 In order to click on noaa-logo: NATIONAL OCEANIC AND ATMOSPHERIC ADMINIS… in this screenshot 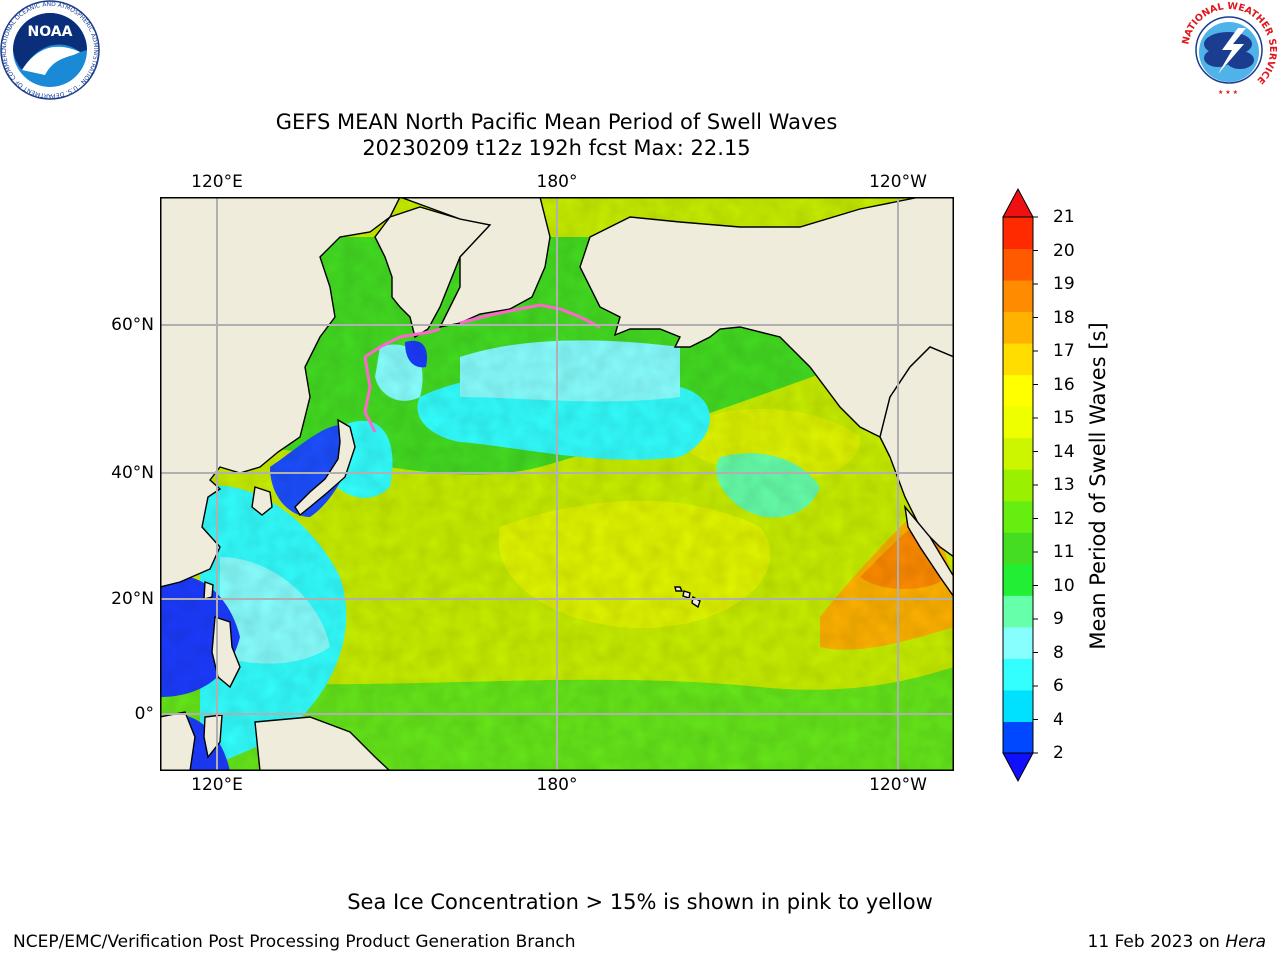, I will do `click(50, 50)`.